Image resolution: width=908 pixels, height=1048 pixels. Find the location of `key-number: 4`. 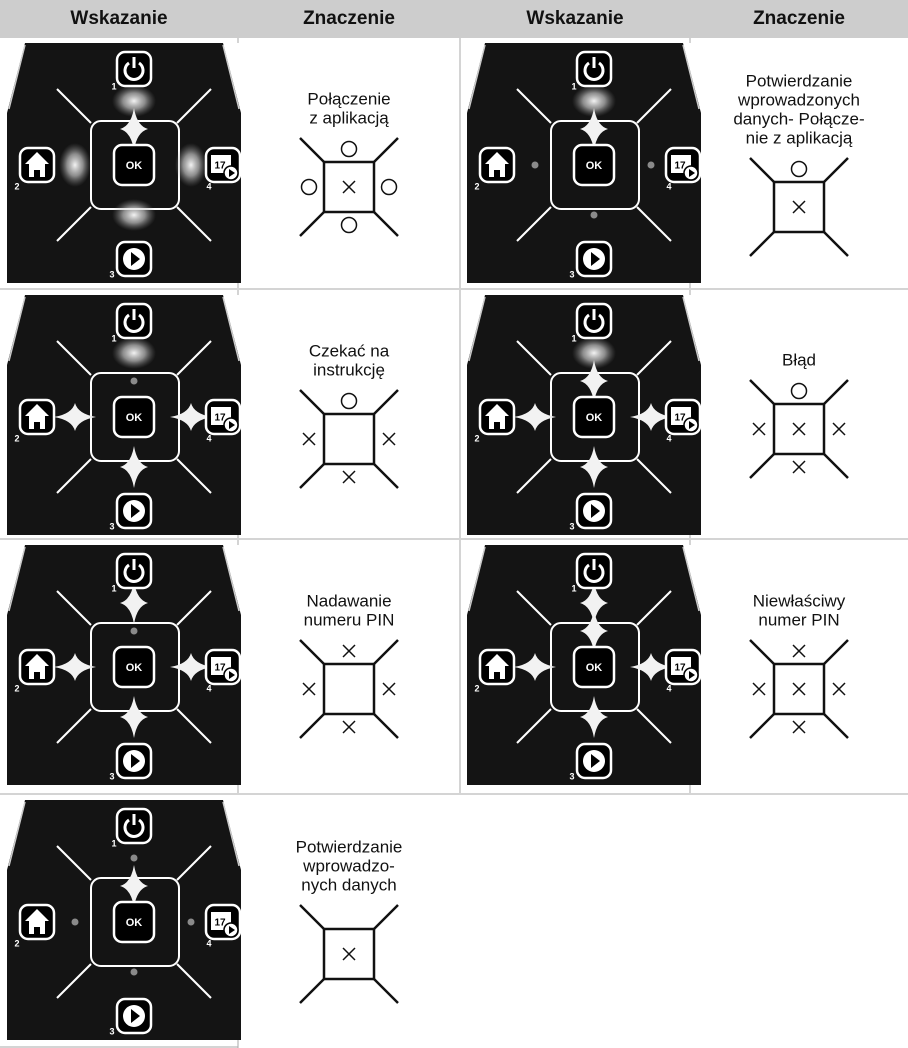

key-number: 4 is located at coordinates (208, 186).